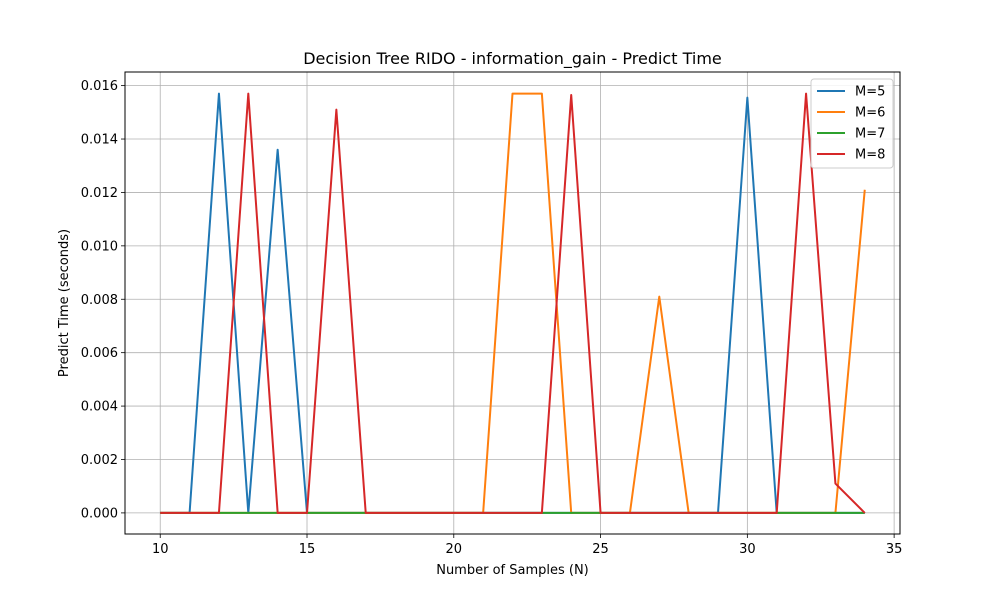  What do you see at coordinates (870, 155) in the screenshot?
I see `legend-label: M=8` at bounding box center [870, 155].